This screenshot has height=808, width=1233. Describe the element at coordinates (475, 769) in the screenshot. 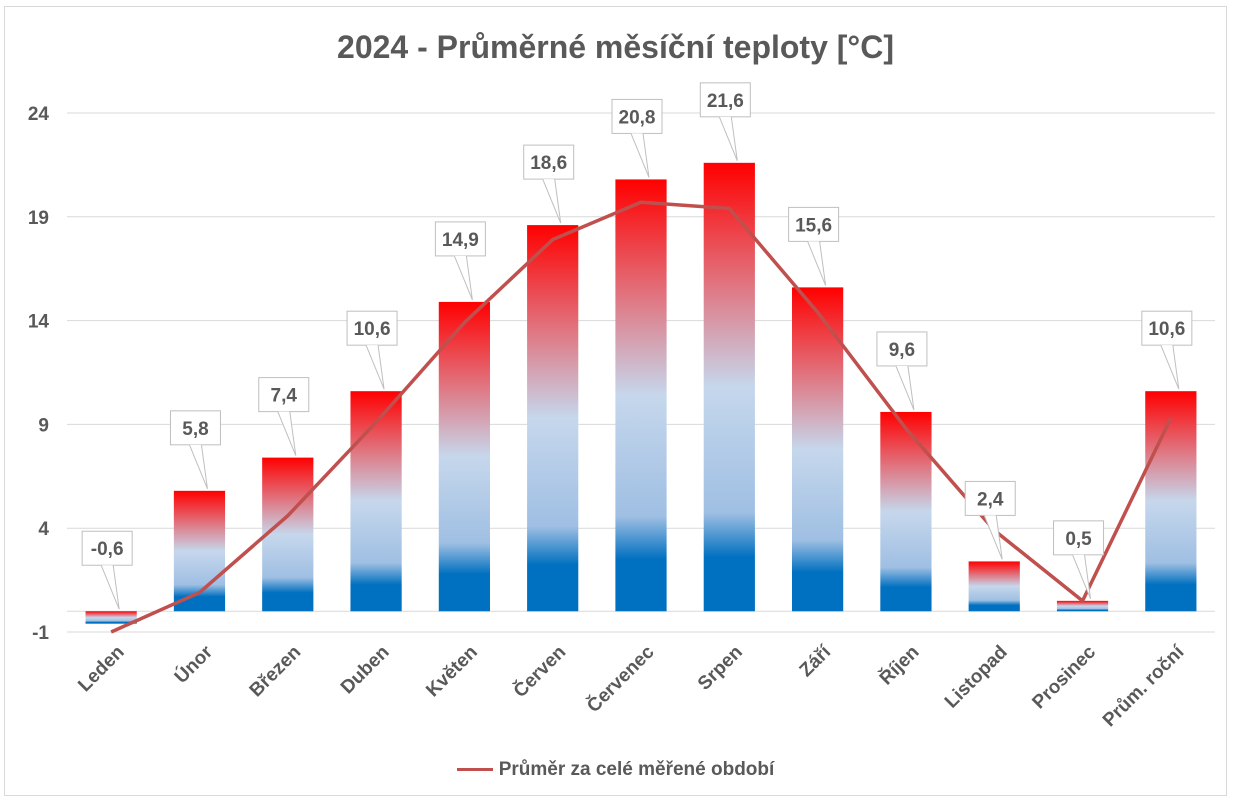

I see `legend-line-swatch` at that location.